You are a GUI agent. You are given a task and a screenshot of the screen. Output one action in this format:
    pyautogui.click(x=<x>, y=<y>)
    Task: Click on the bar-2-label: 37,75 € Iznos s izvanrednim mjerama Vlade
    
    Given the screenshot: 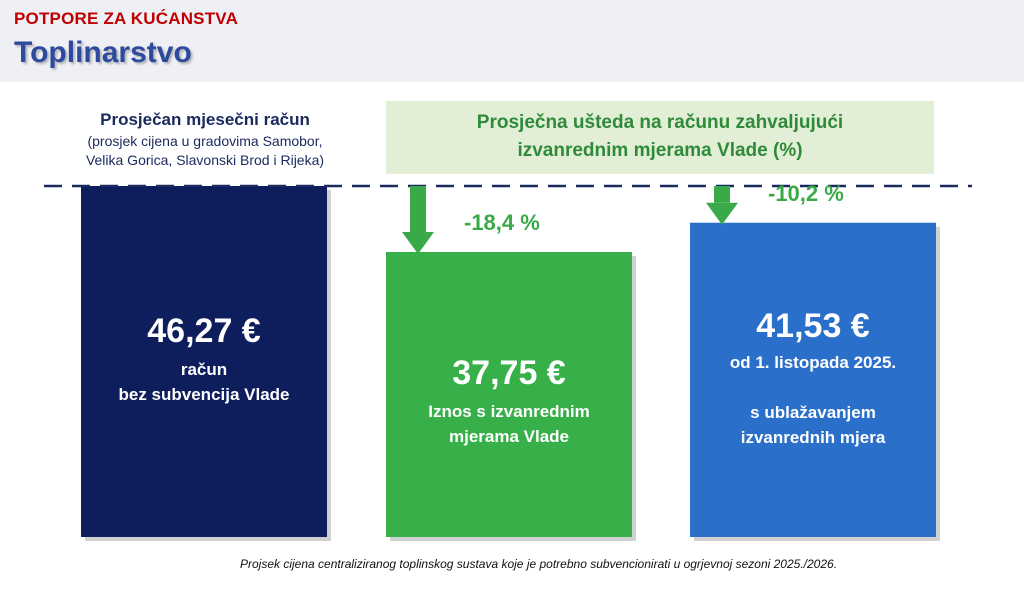 What is the action you would take?
    pyautogui.click(x=509, y=401)
    